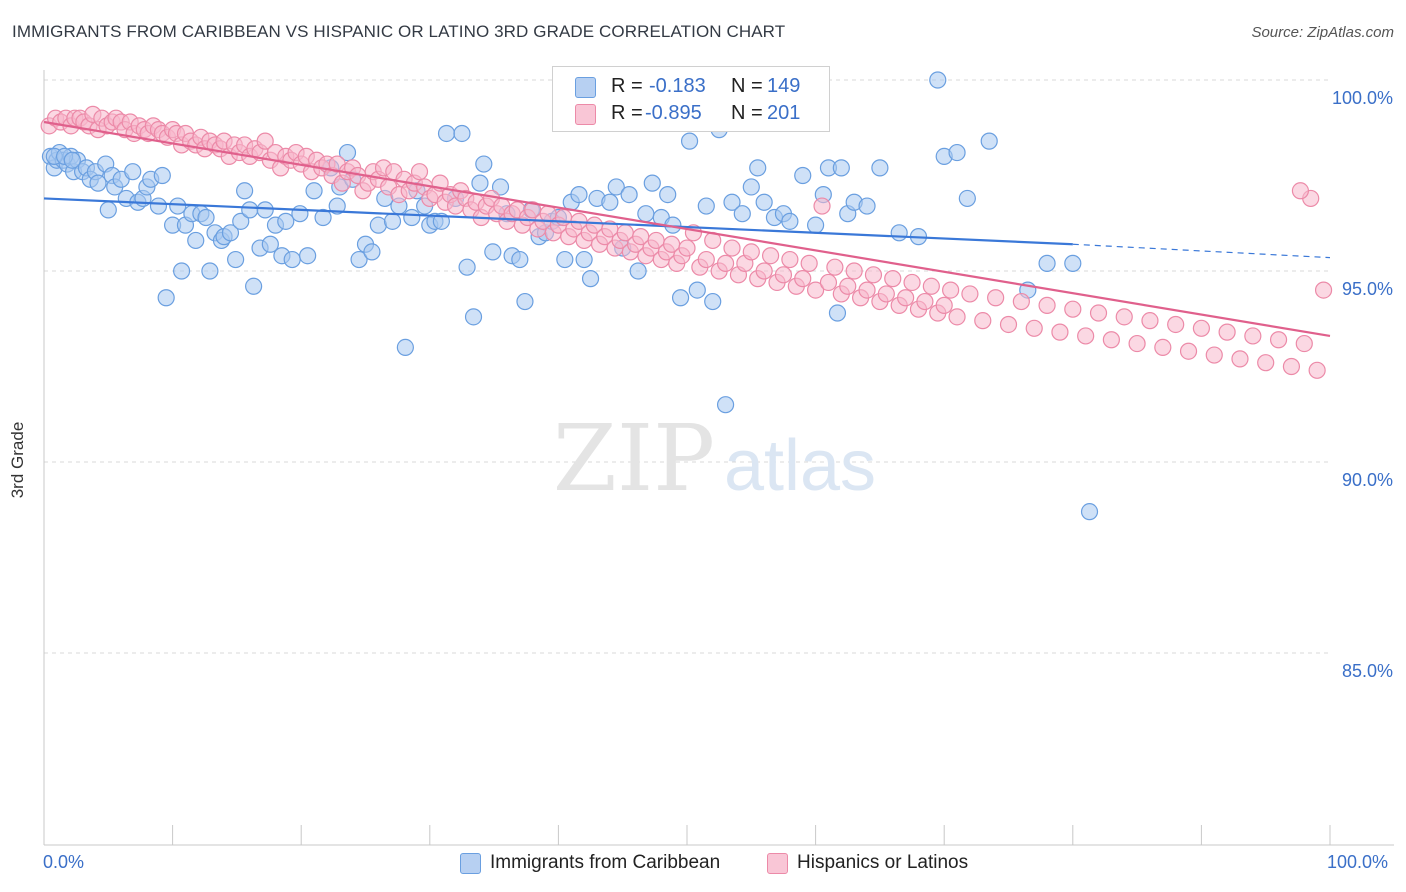 This screenshot has height=892, width=1406. Describe the element at coordinates (585, 114) in the screenshot. I see `legend-swatch-pink` at that location.